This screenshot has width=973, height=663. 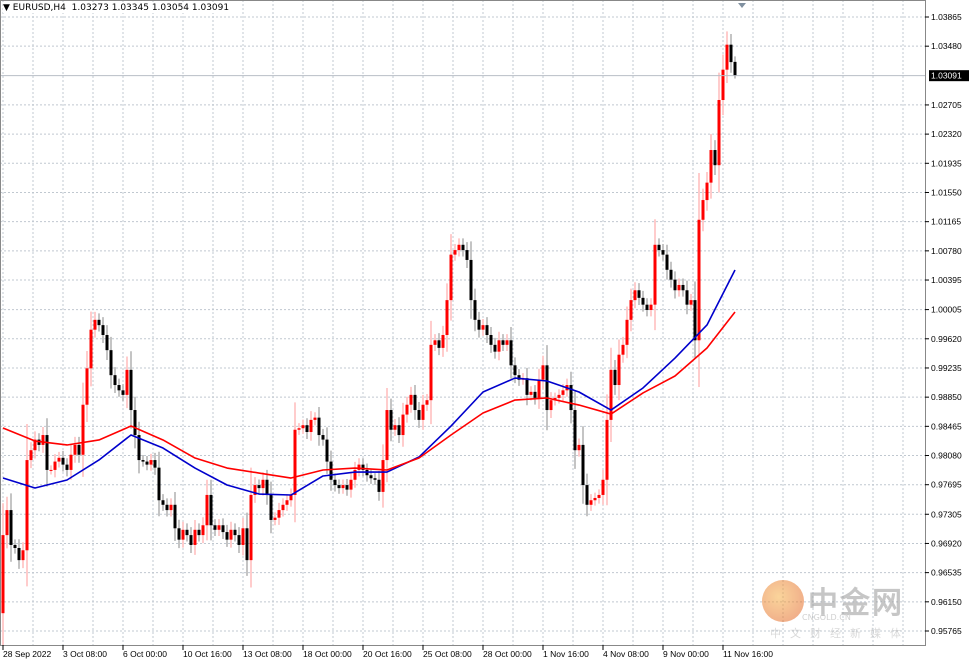 I want to click on watermark-logo: 中金网 CNGOLD.CN 中文财经新媒体, so click(x=838, y=609).